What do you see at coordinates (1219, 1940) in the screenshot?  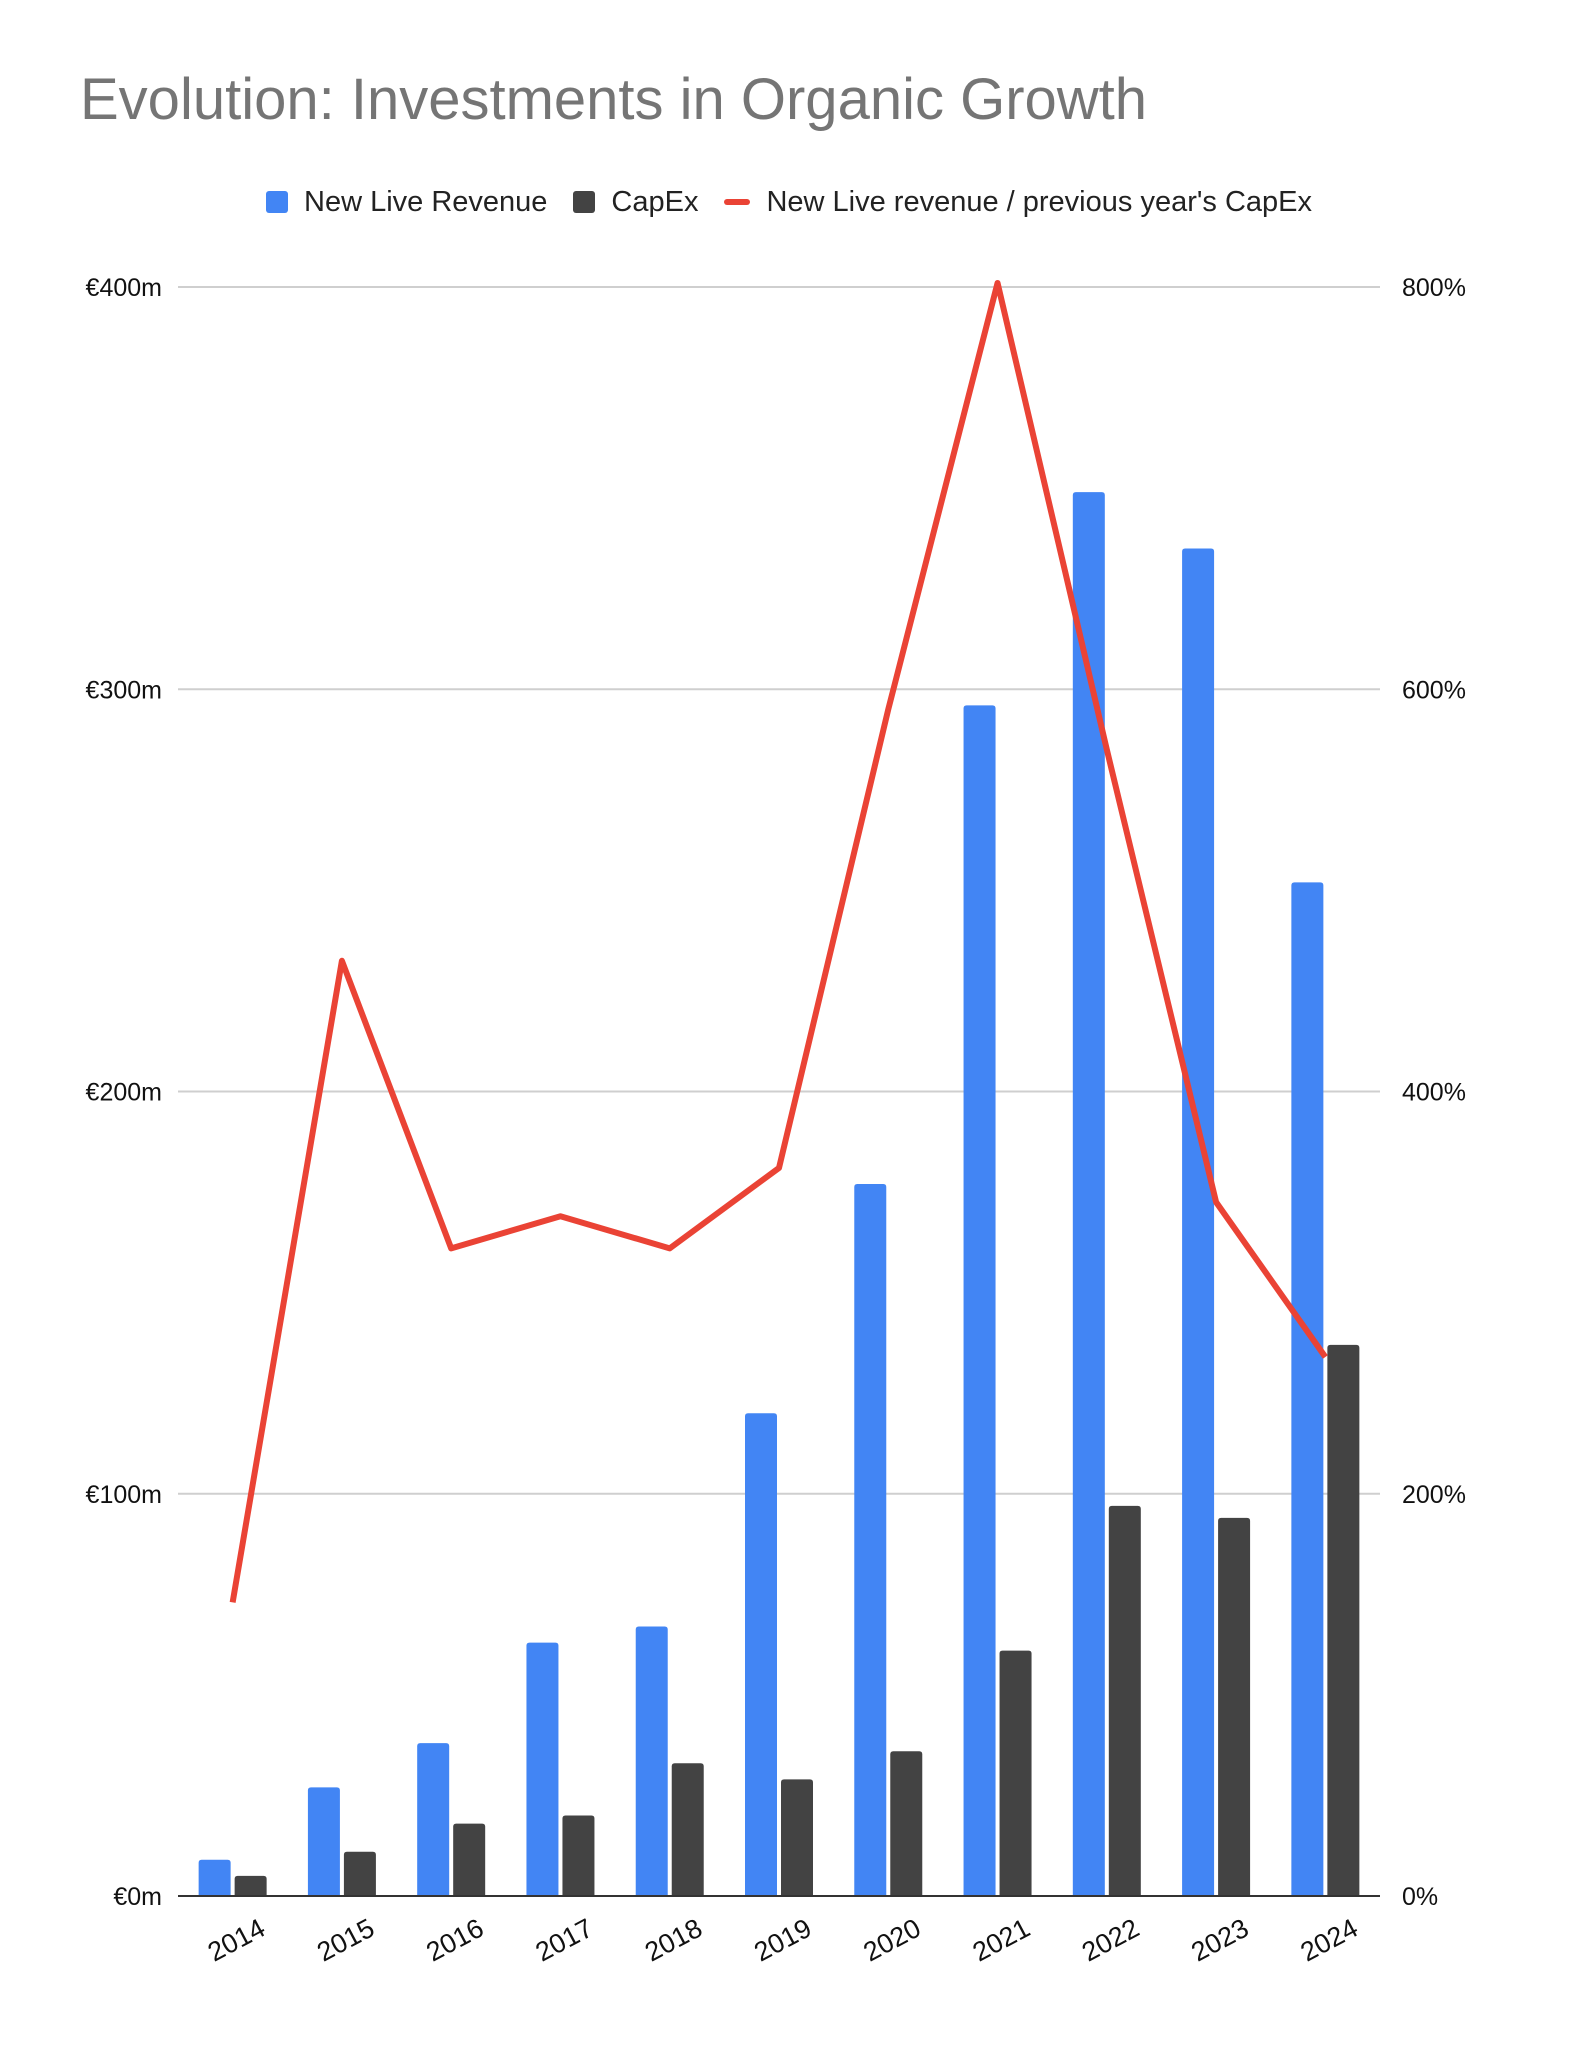 I see `x-tick-label: 2023` at bounding box center [1219, 1940].